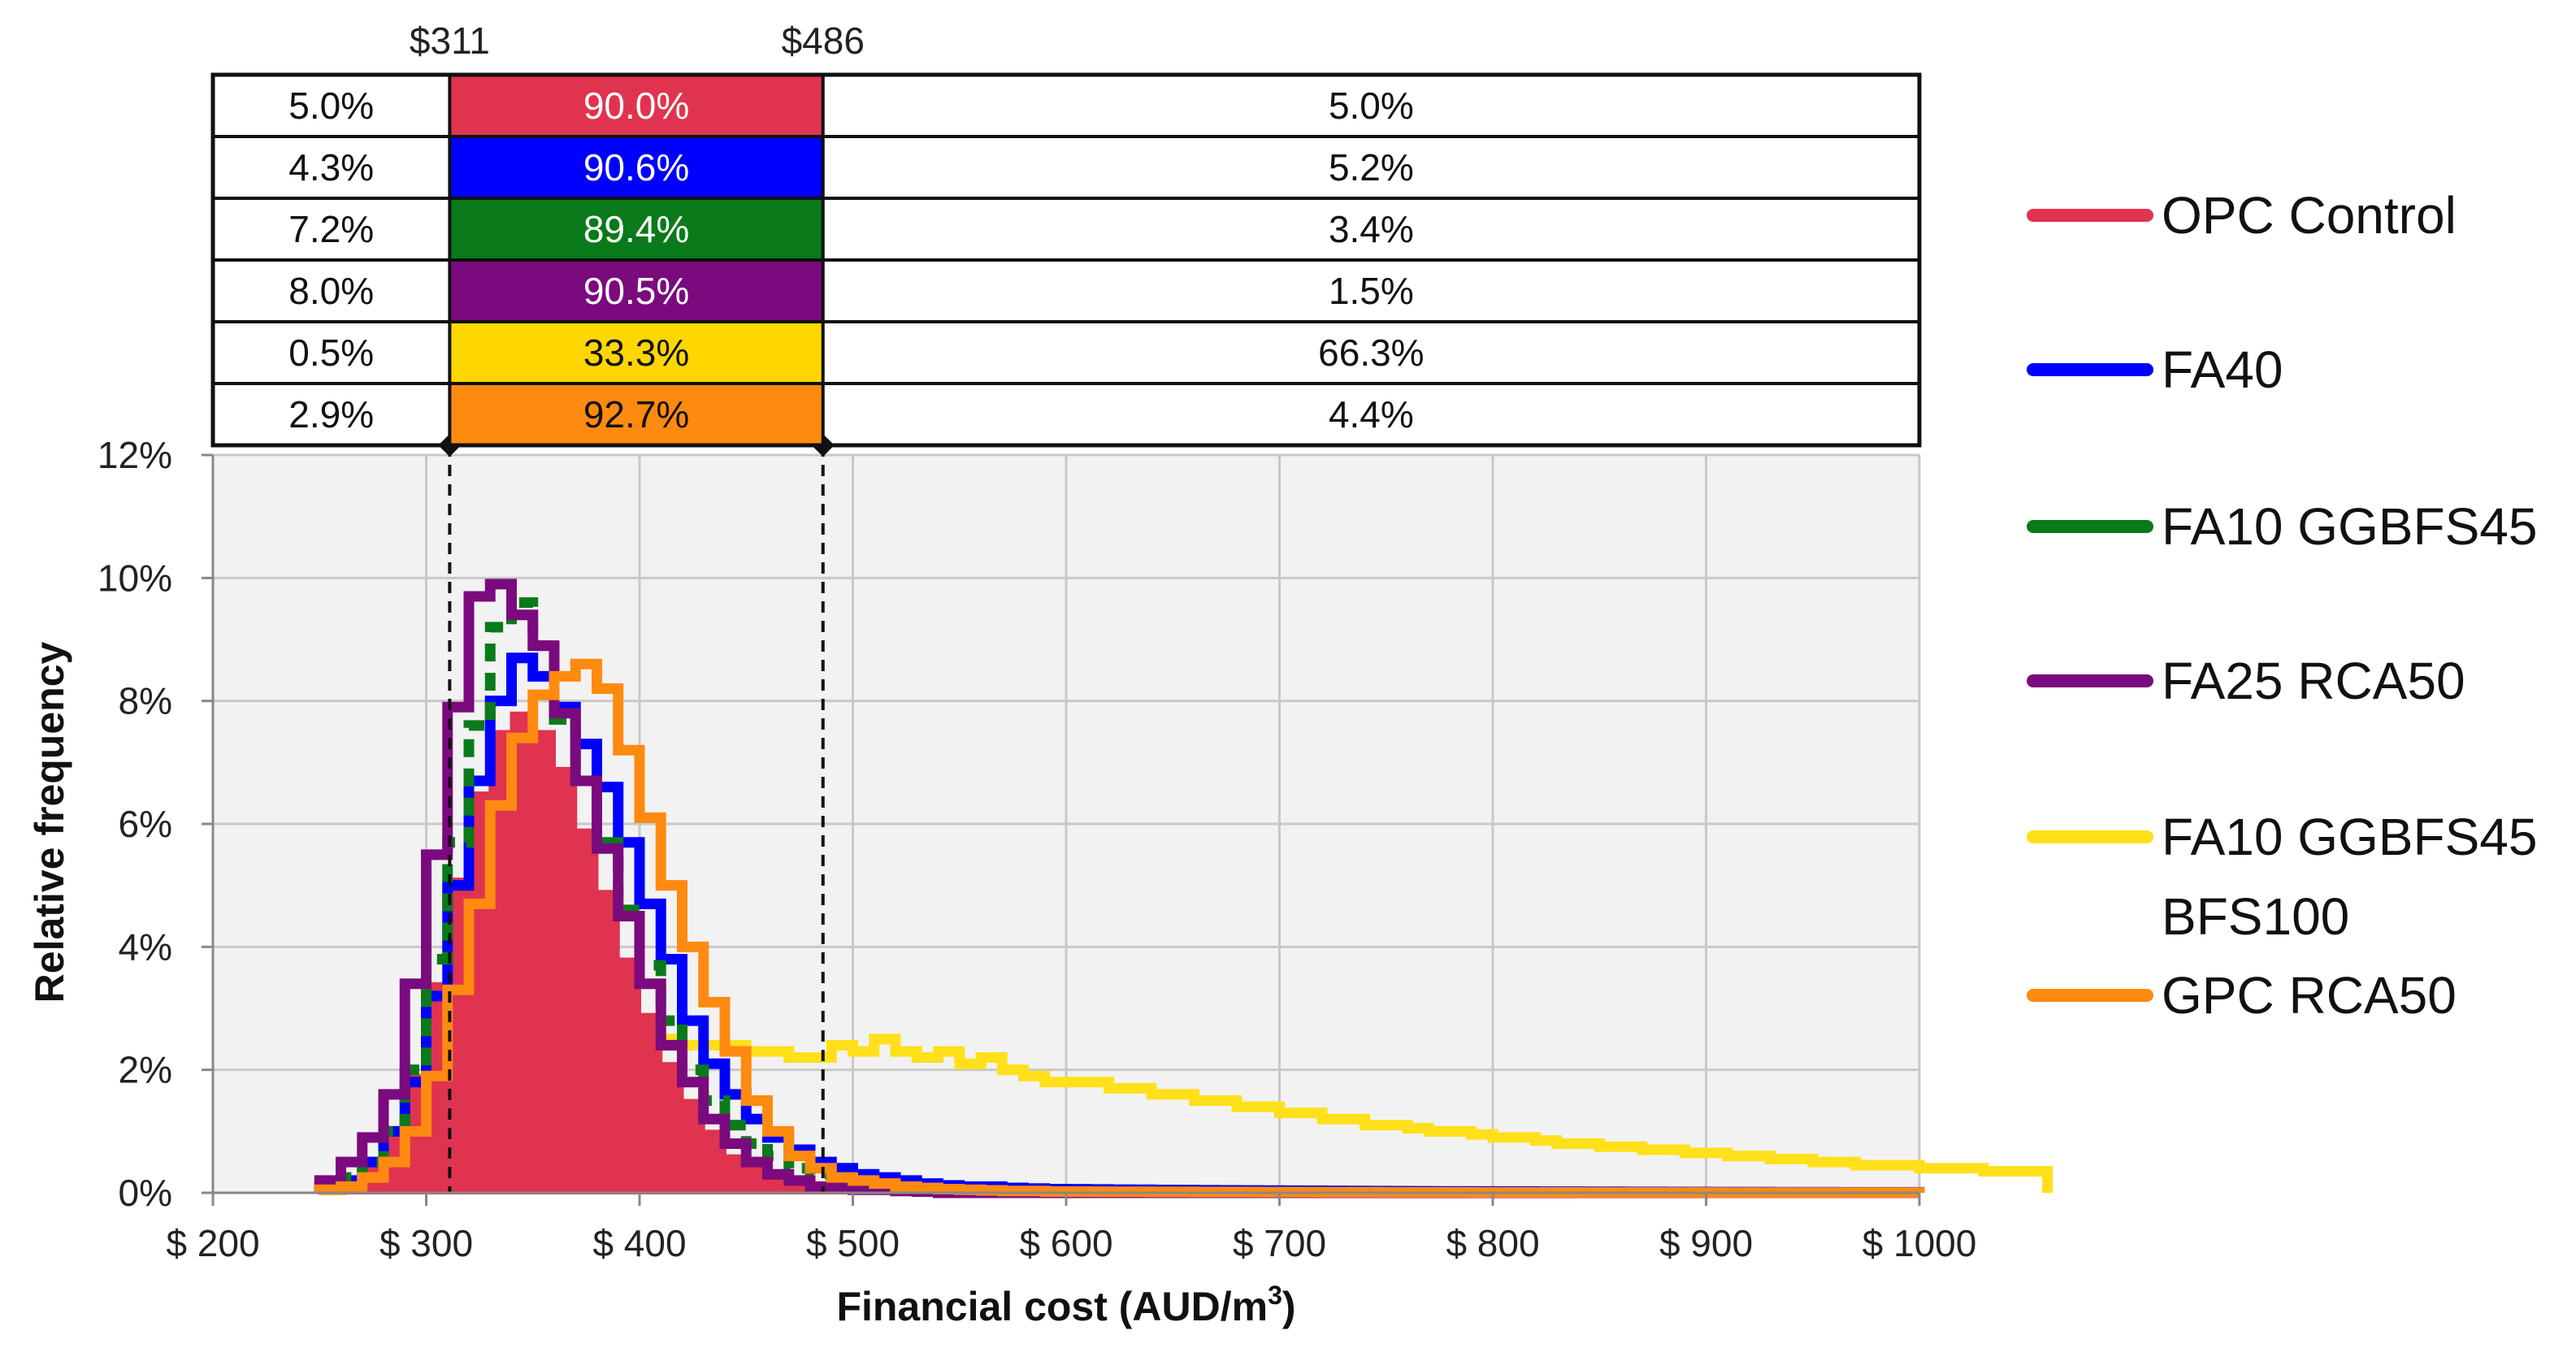 The width and height of the screenshot is (2576, 1348). What do you see at coordinates (145, 824) in the screenshot?
I see `y-tick-label: 6%` at bounding box center [145, 824].